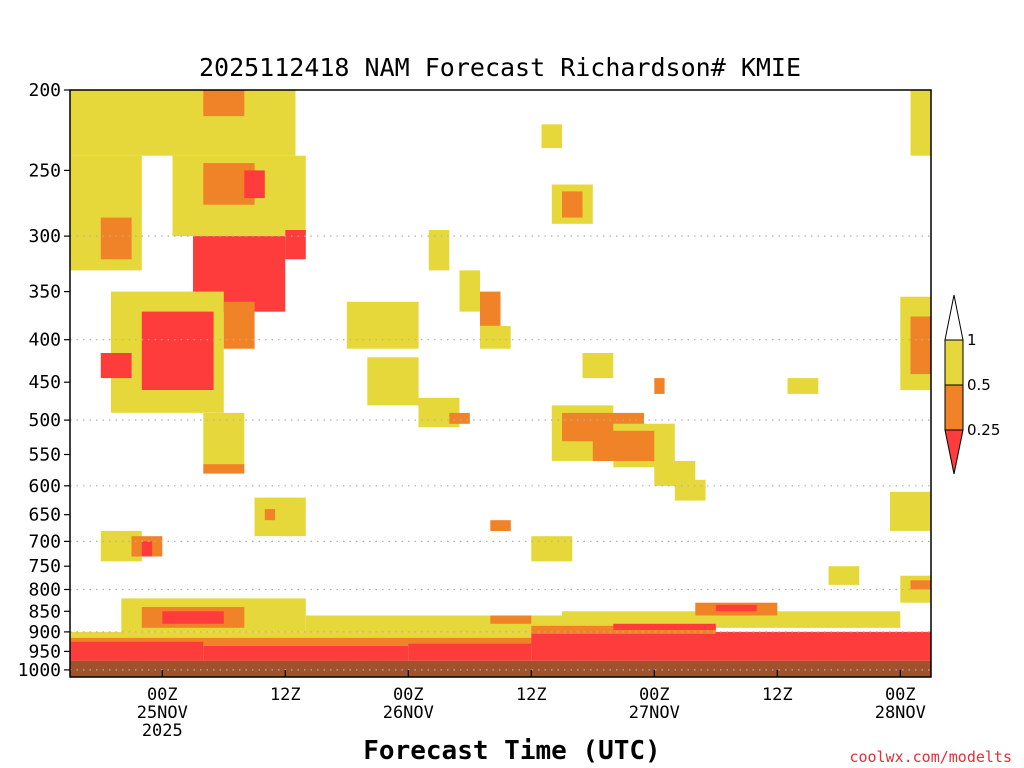  Describe the element at coordinates (511, 751) in the screenshot. I see `x-axis-label: Forecast Time (UTC)` at that location.